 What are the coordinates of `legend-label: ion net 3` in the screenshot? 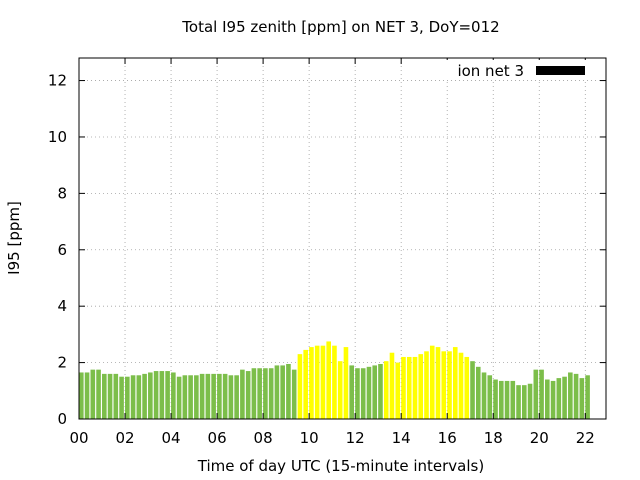 It's located at (490, 71).